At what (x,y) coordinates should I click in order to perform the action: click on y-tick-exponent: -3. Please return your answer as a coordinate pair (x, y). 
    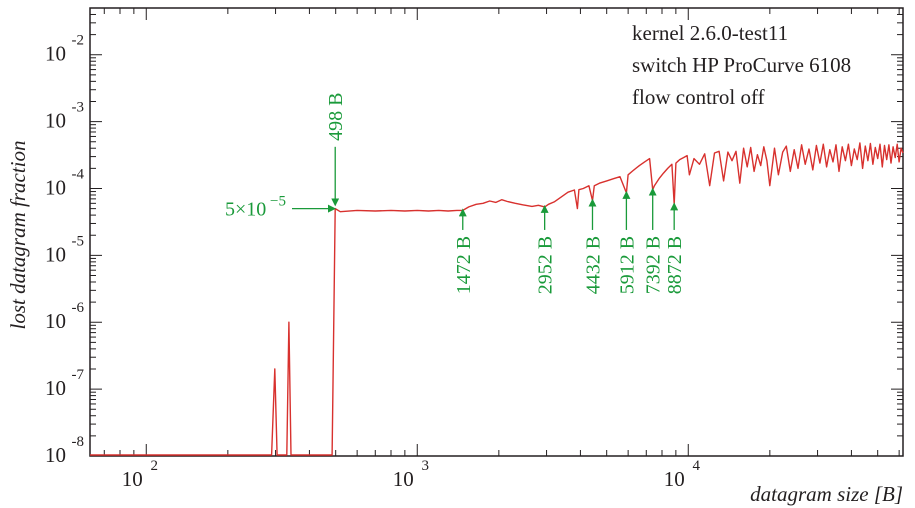
    Looking at the image, I should click on (78, 108).